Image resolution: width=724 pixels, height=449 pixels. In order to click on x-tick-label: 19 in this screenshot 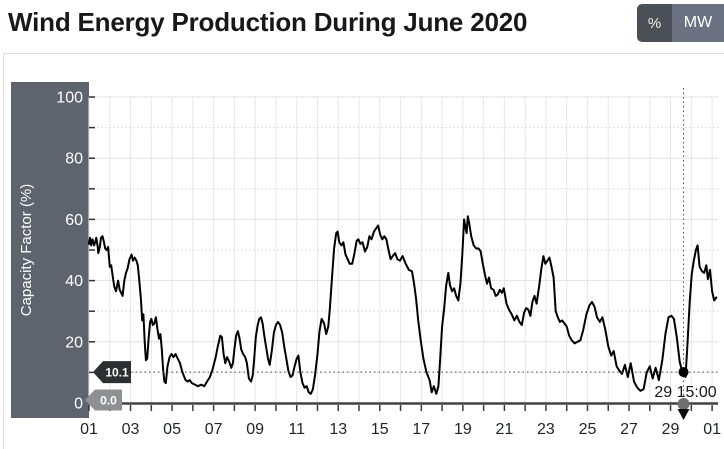, I will do `click(463, 429)`.